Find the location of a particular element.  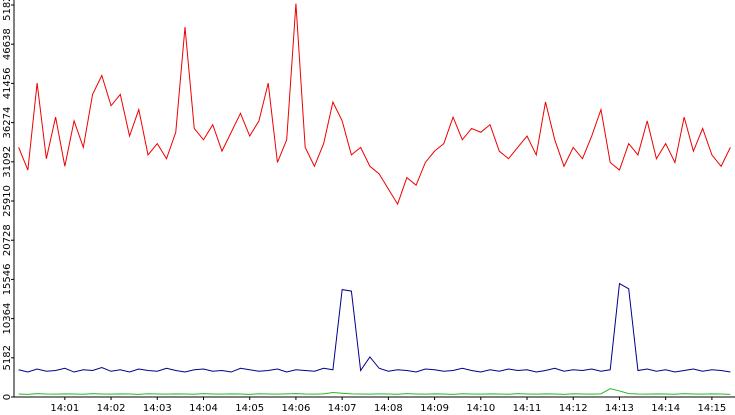

y-tick-label: 46638 is located at coordinates (7, 44).